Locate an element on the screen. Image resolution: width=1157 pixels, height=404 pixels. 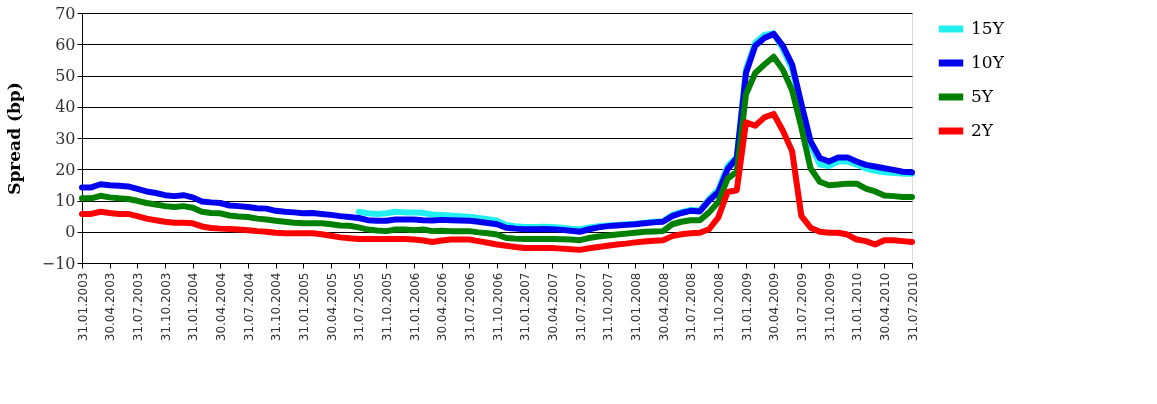
x-tick-label: 31.10.2008 is located at coordinates (718, 307).